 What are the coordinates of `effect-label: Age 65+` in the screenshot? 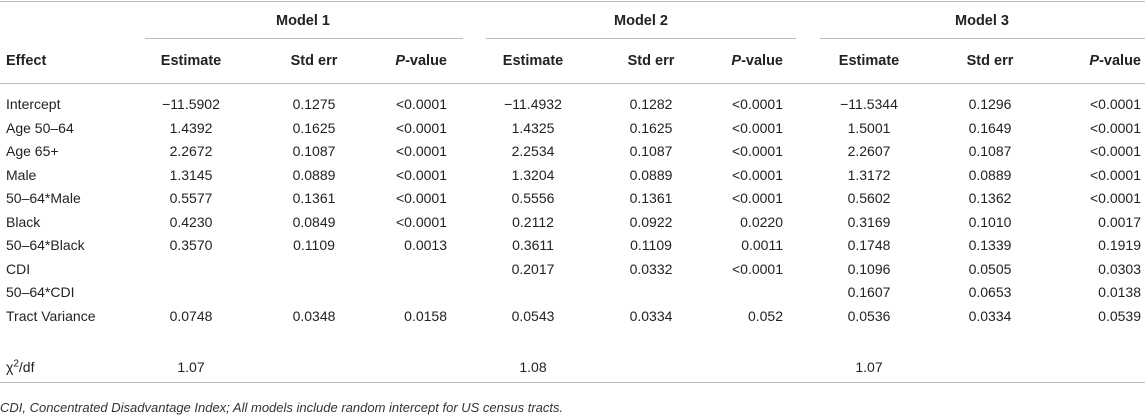 It's located at (32, 151).